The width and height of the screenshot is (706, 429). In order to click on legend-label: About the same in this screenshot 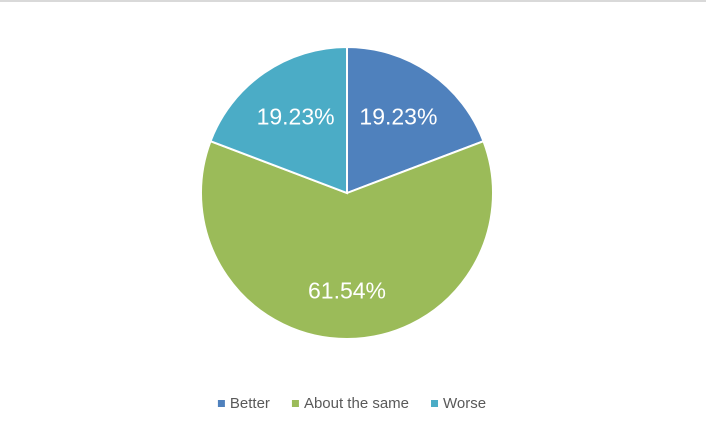, I will do `click(356, 403)`.